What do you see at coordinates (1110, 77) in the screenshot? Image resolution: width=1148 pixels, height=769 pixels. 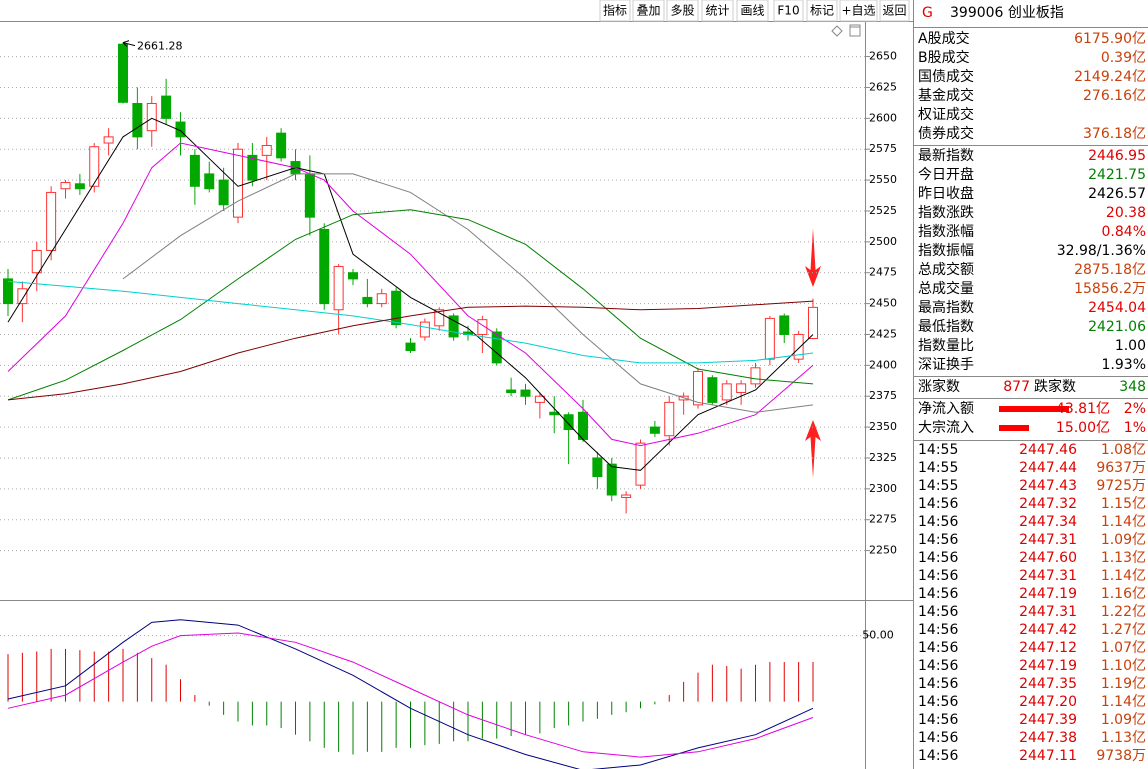 I see `row-value: 2149.24亿` at bounding box center [1110, 77].